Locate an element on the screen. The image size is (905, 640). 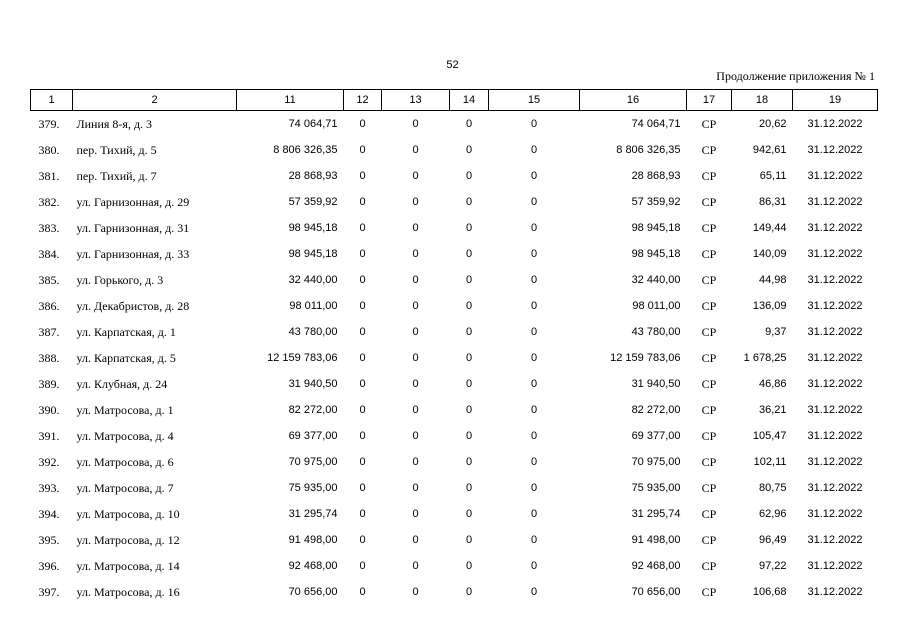
address-cell: ул. Матросова, д. 12 is located at coordinates (128, 539).